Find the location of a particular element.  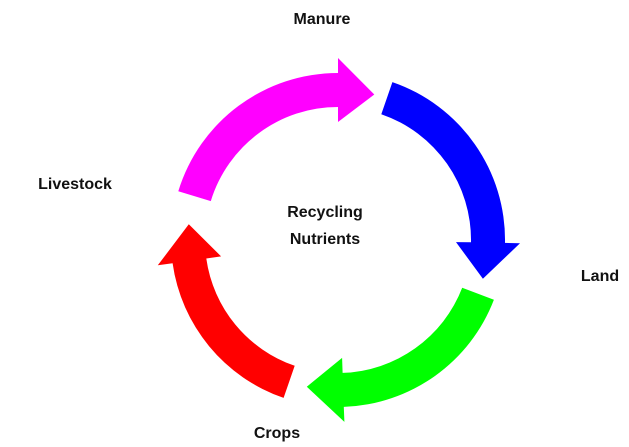

node-label: Land is located at coordinates (600, 276).